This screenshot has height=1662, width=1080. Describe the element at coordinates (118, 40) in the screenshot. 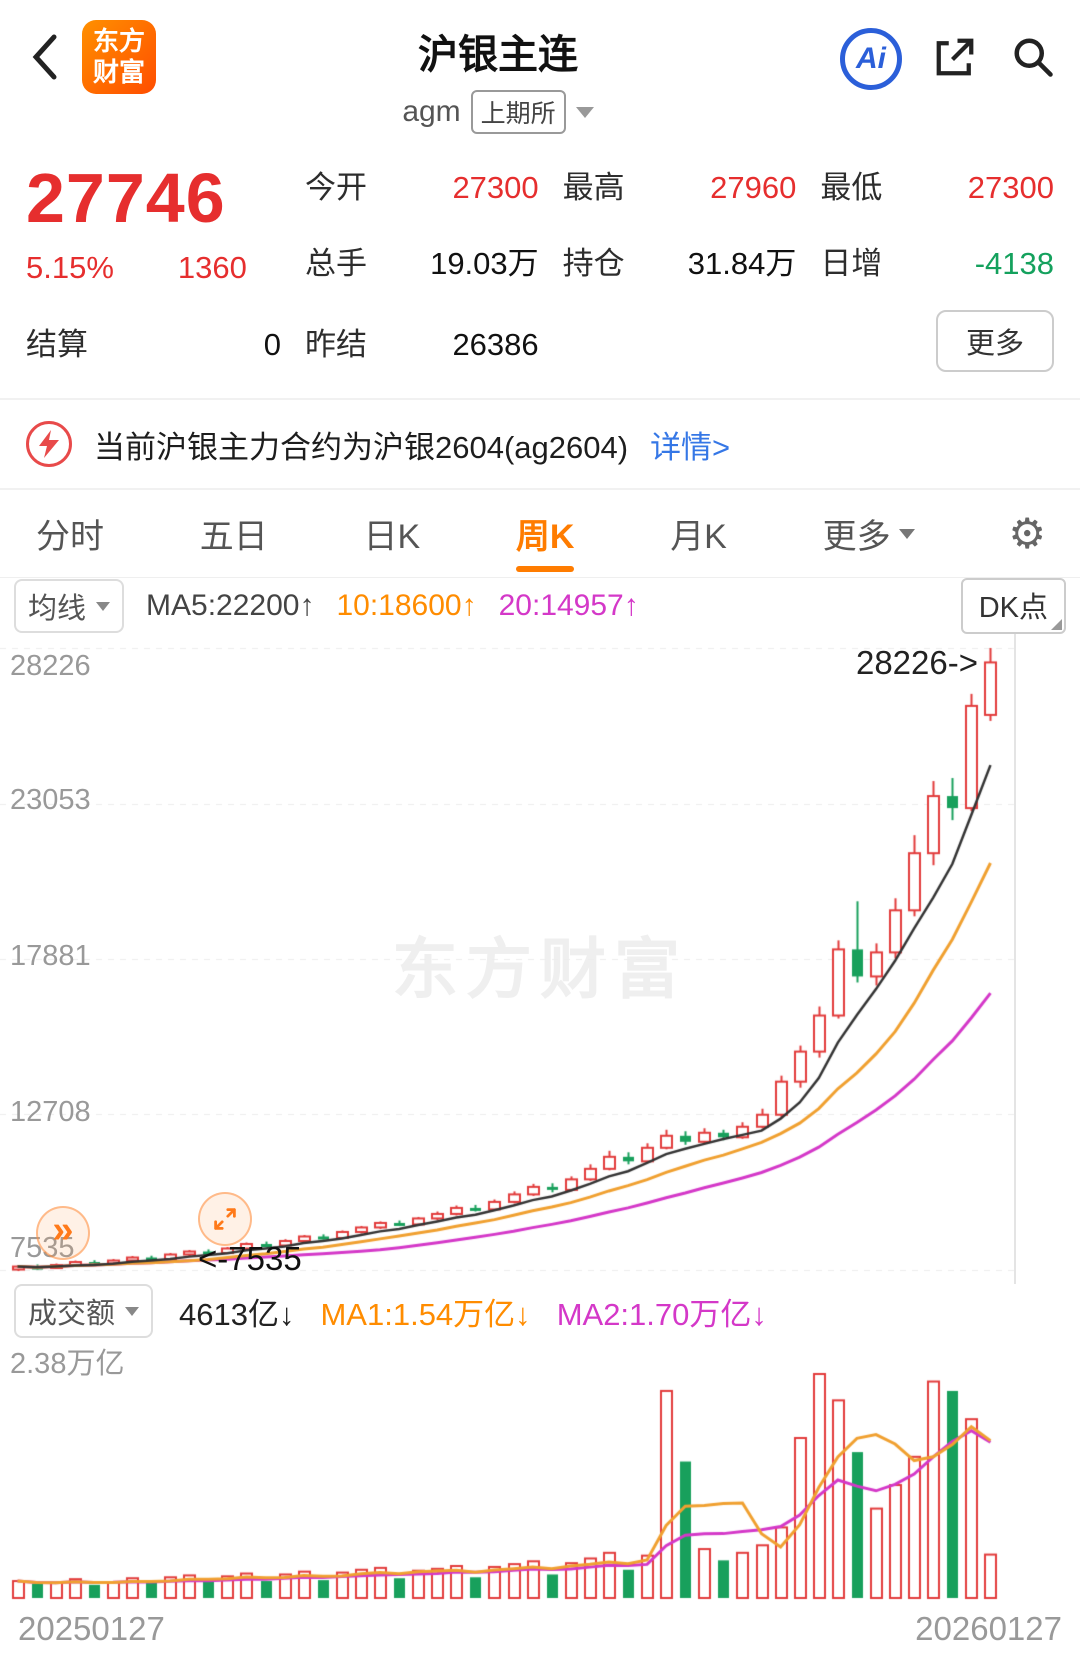

I see `logo-line1: 东方` at that location.